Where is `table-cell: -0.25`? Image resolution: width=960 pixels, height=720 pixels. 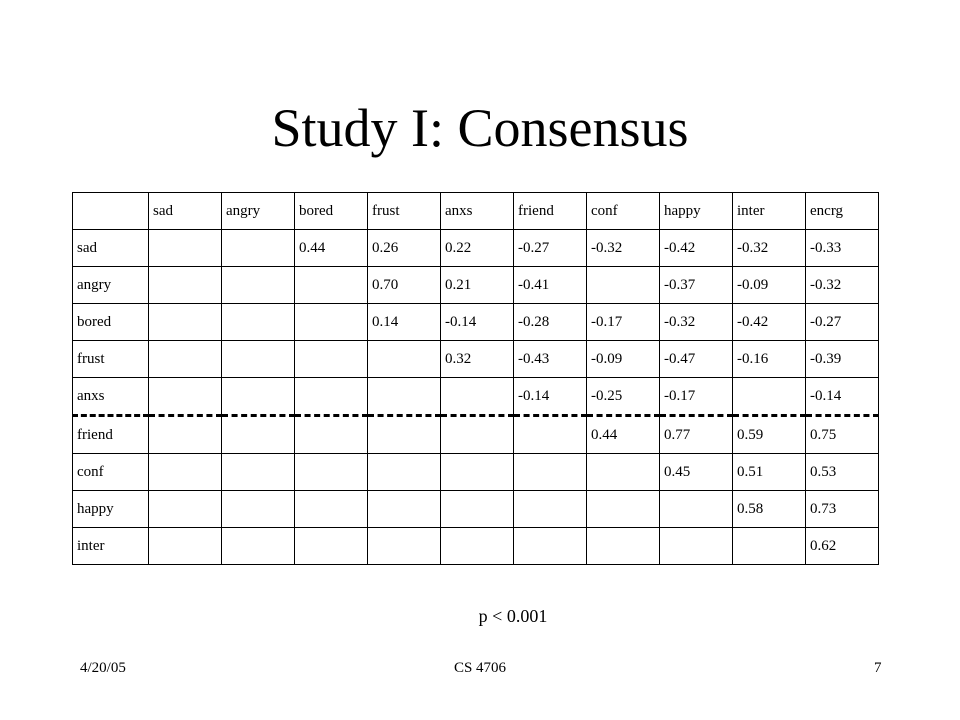 table-cell: -0.25 is located at coordinates (623, 396).